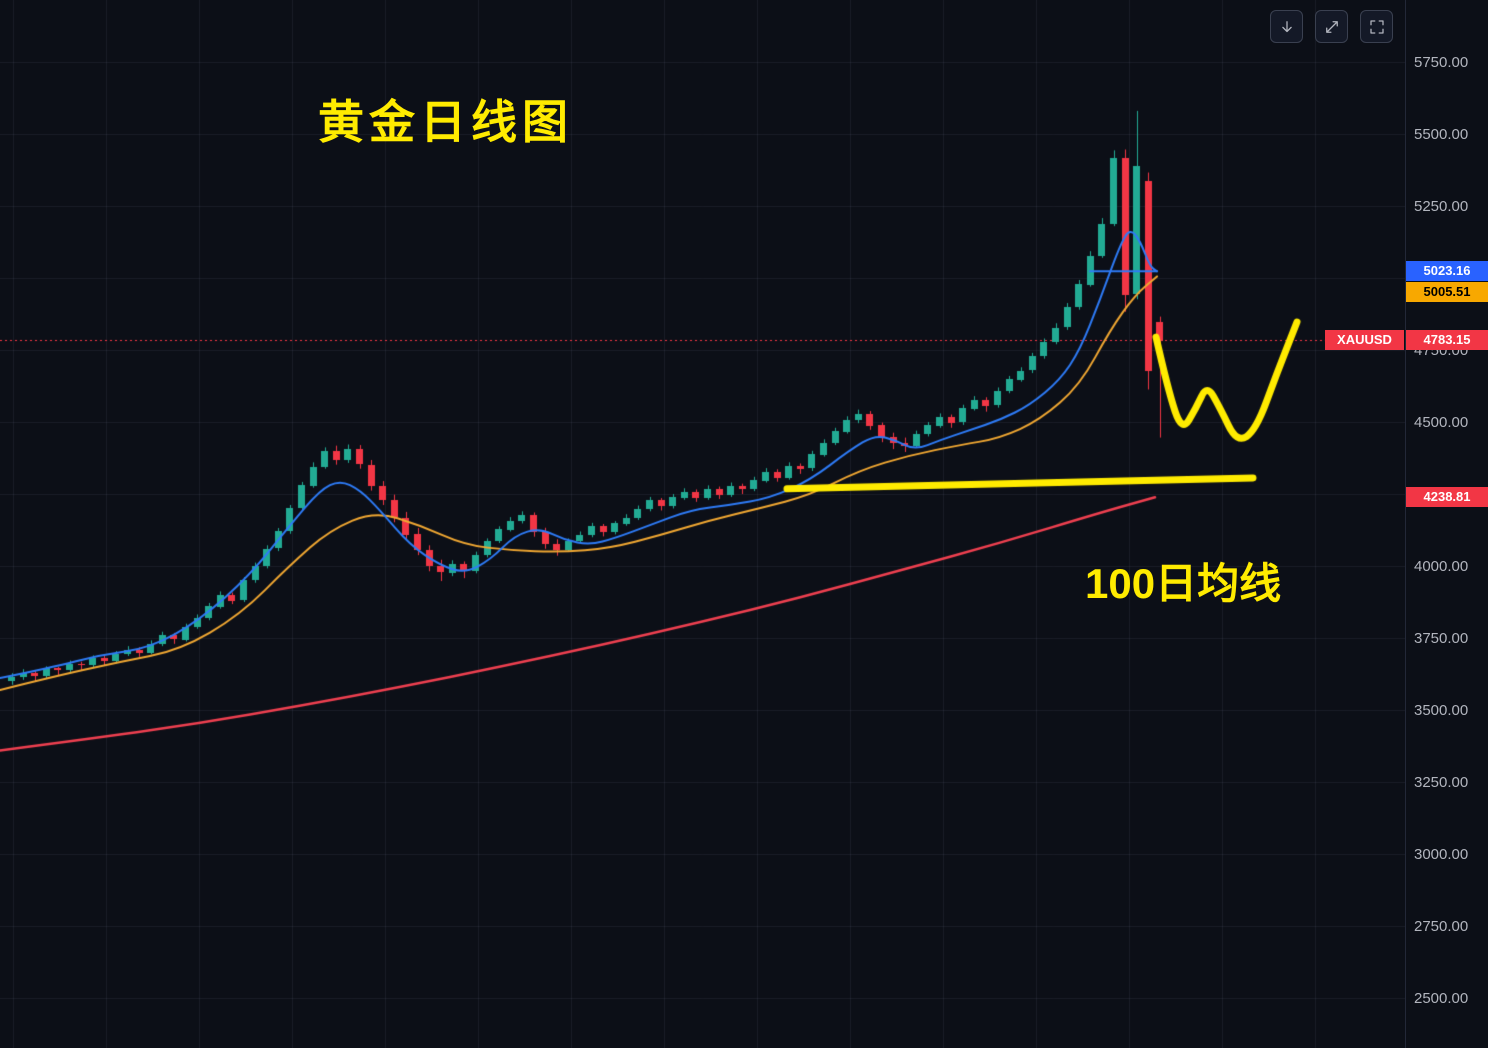  I want to click on axis-tick: 4500.00, so click(1441, 423).